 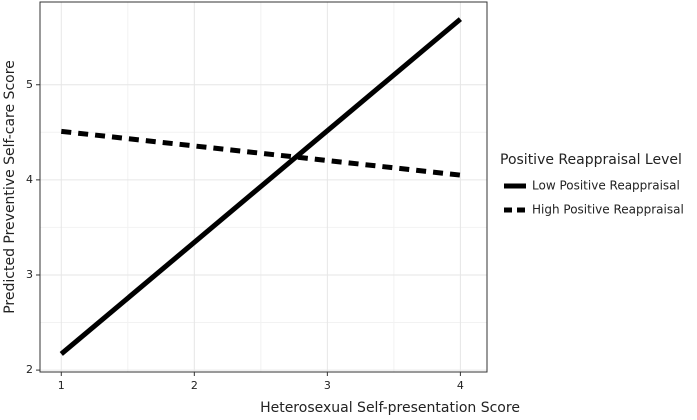 I want to click on x-tick-label: 2, so click(x=194, y=385).